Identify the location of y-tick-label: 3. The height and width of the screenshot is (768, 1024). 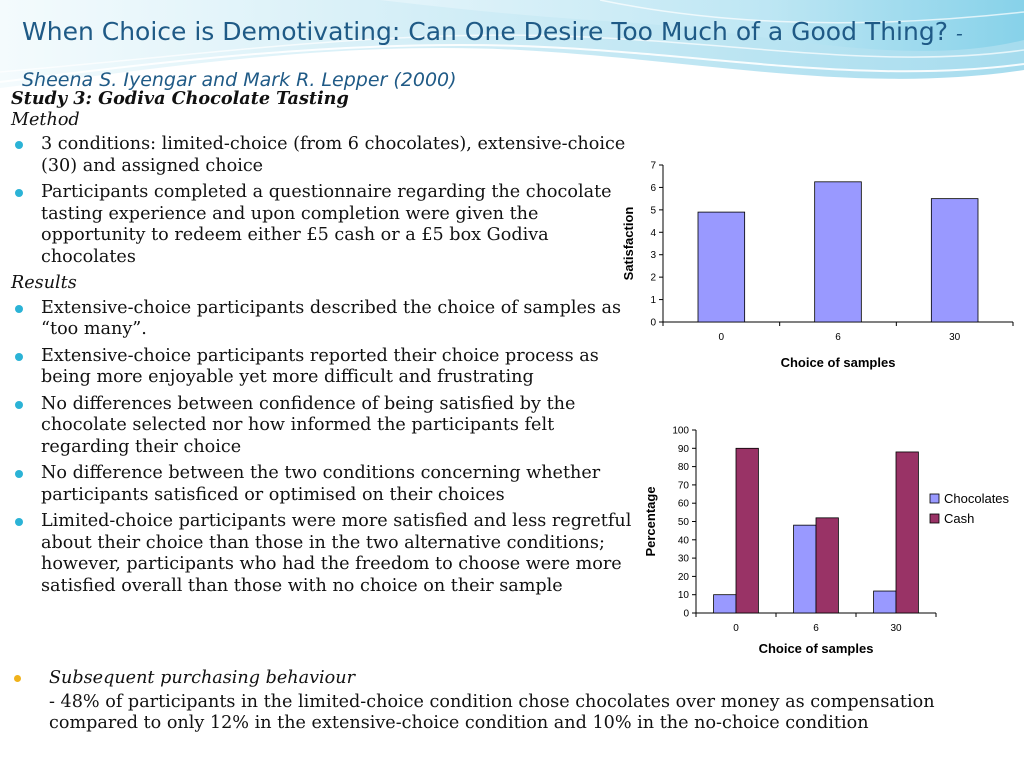
(653, 255).